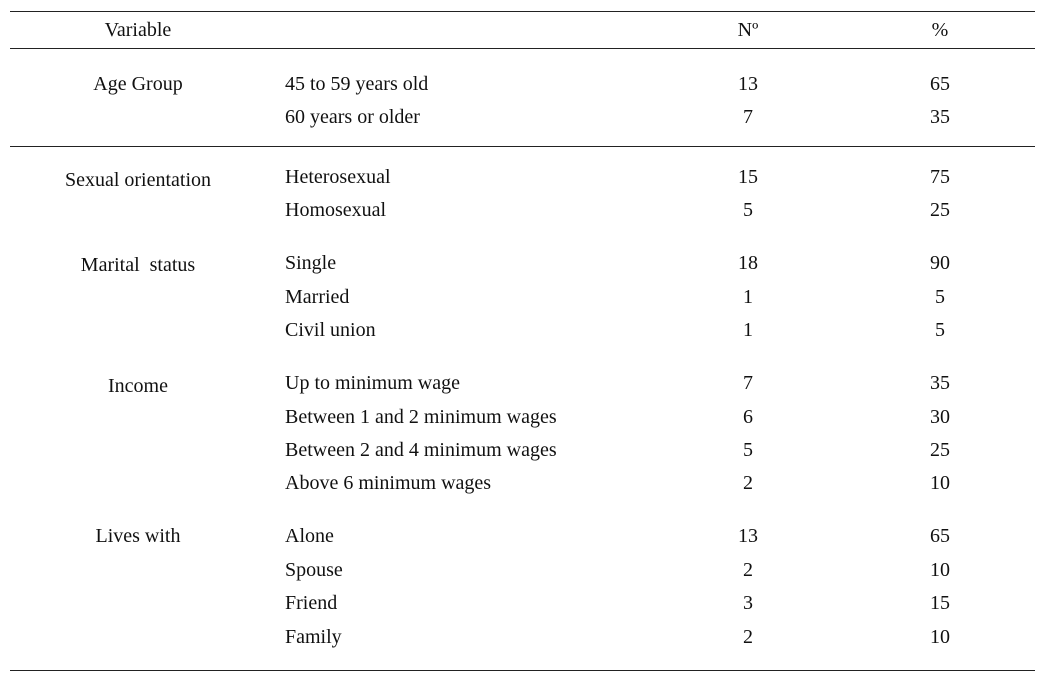 The width and height of the screenshot is (1047, 684). I want to click on row-label: 60 years or older, so click(352, 117).